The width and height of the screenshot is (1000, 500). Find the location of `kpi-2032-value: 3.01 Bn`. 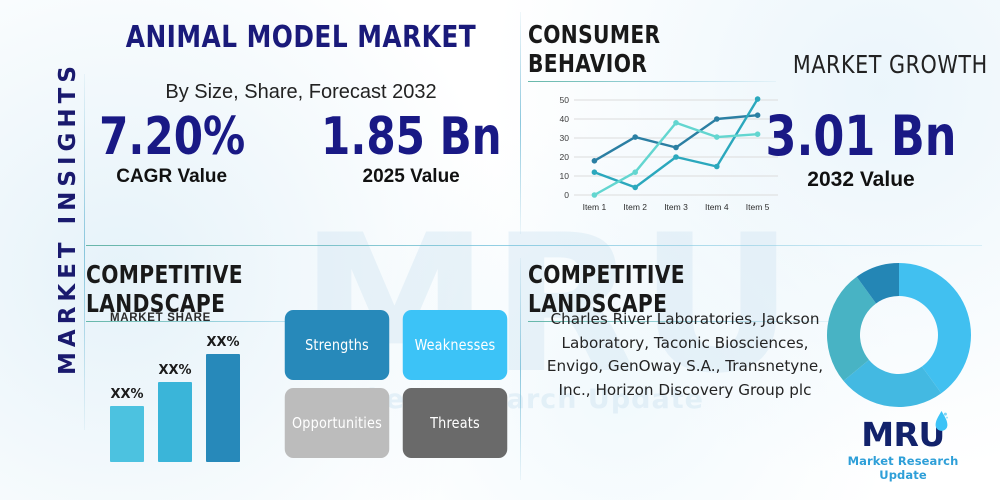

kpi-2032-value: 3.01 Bn is located at coordinates (861, 136).